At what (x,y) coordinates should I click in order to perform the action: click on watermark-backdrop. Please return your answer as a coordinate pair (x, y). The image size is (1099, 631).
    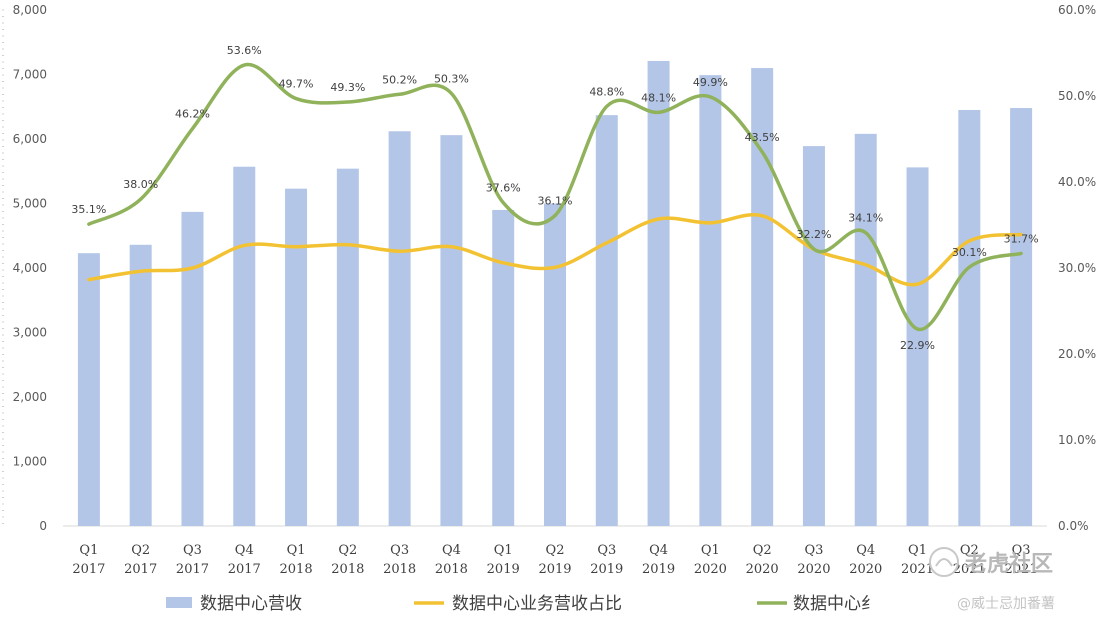
    Looking at the image, I should click on (985, 605).